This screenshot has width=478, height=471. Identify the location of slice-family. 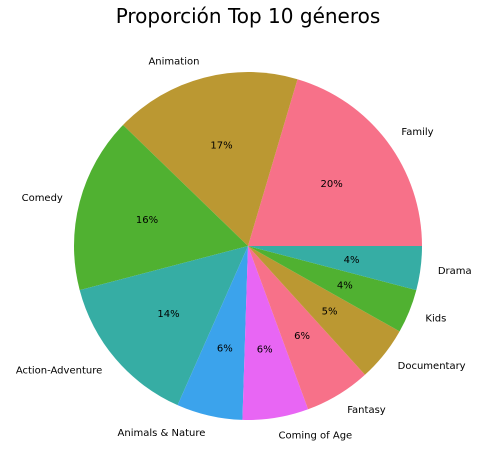
(335, 162).